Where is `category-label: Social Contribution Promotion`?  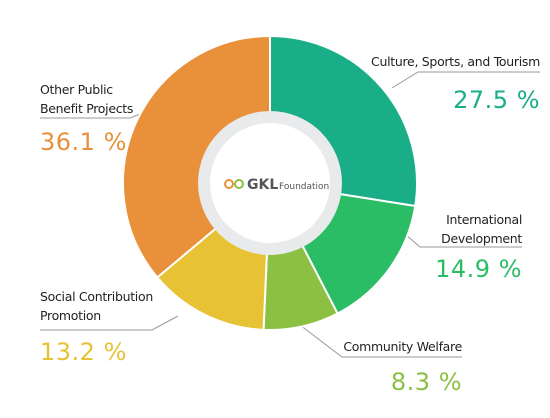 category-label: Social Contribution Promotion is located at coordinates (96, 306).